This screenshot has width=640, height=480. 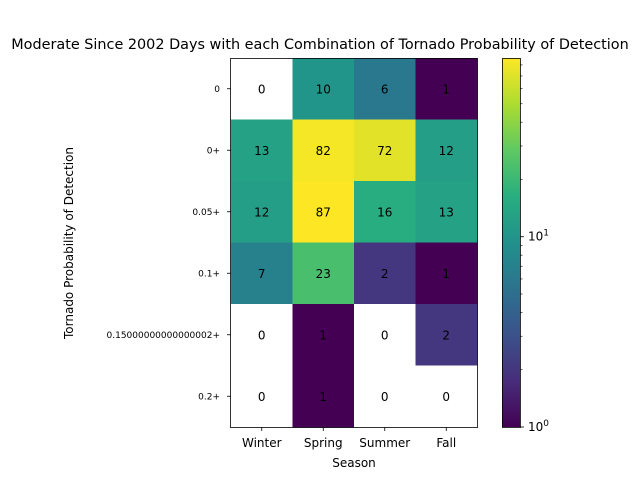 I want to click on colorbar-tick-label: 101, so click(x=538, y=236).